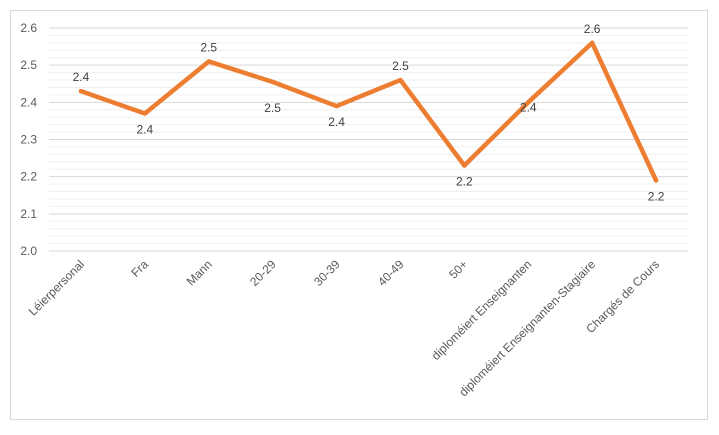 The width and height of the screenshot is (719, 435). I want to click on x-category-label: Léierpersonal, so click(56, 287).